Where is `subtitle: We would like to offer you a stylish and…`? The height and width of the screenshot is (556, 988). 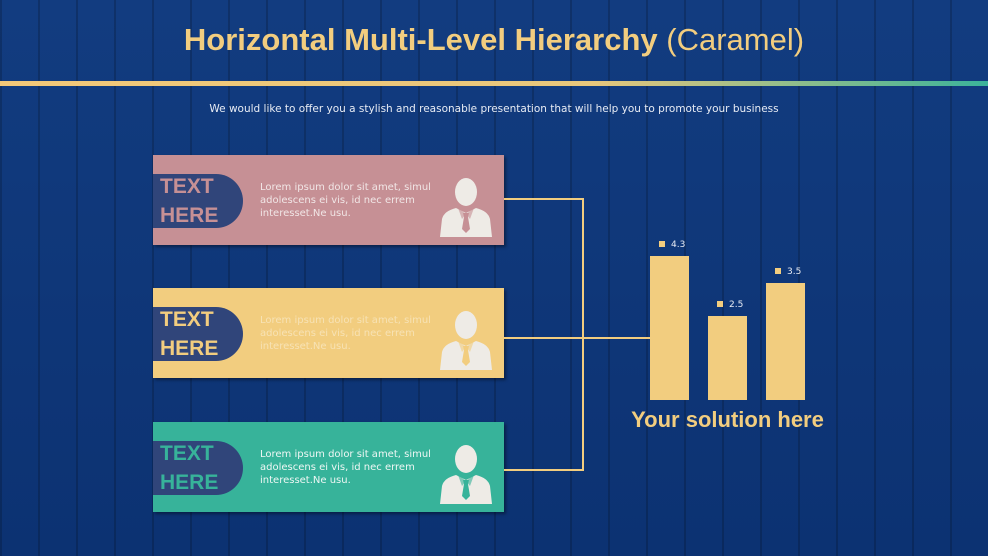
subtitle: We would like to offer you a stylish and… is located at coordinates (494, 109).